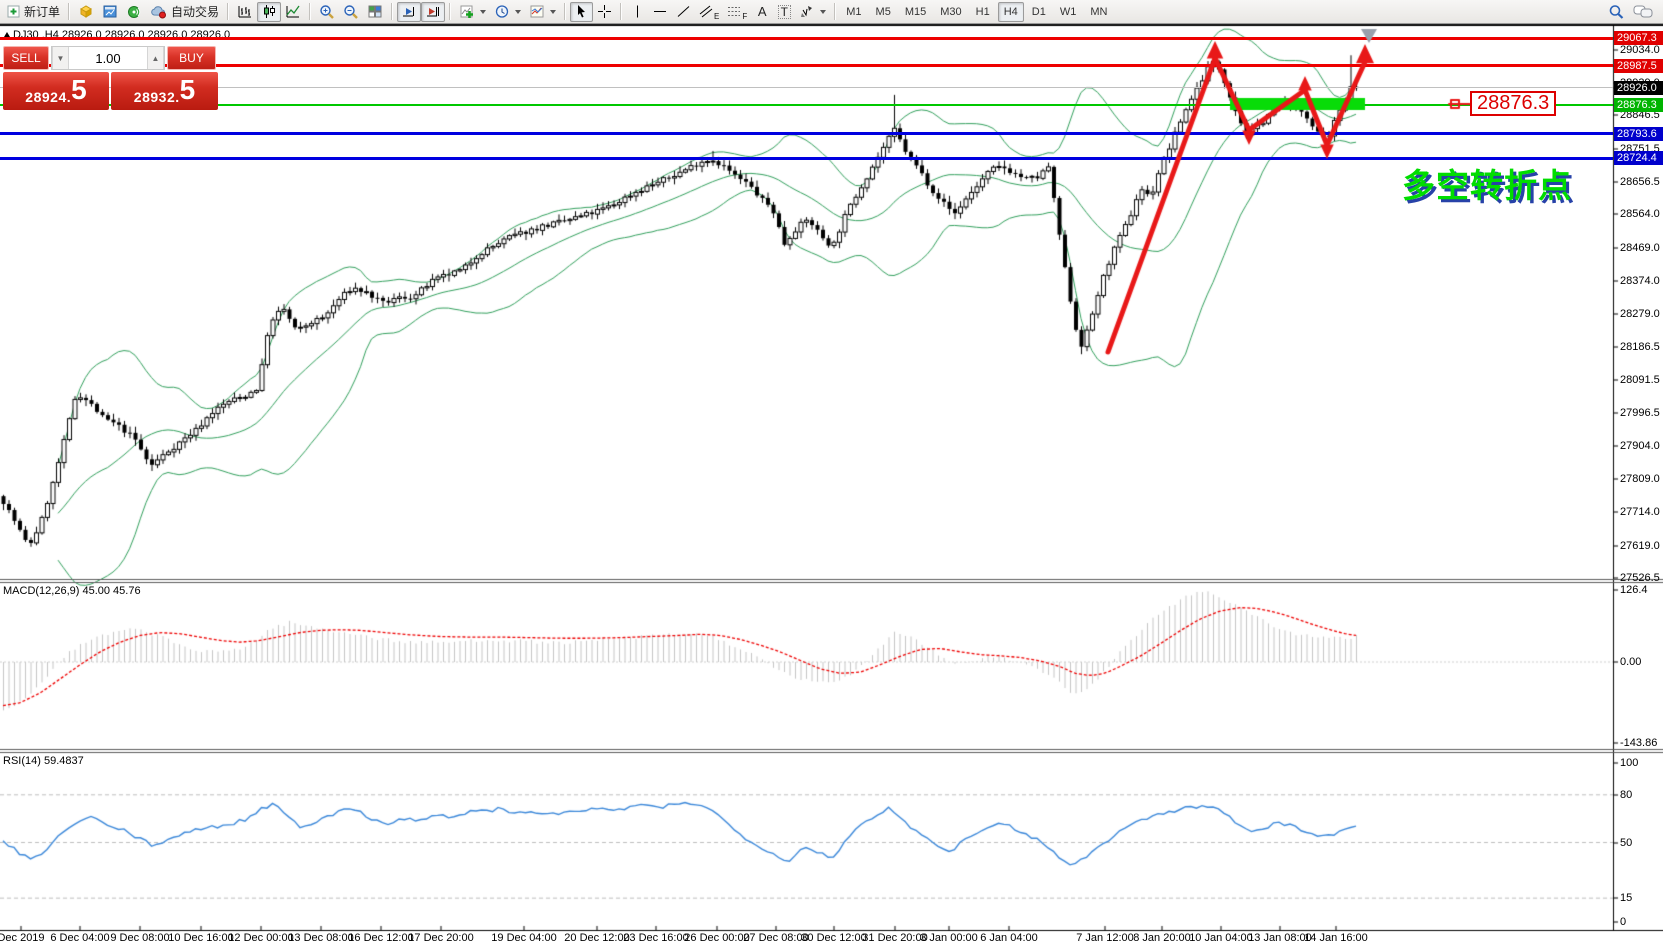 This screenshot has width=1663, height=947. What do you see at coordinates (191, 58) in the screenshot?
I see `buy-button: BUY` at bounding box center [191, 58].